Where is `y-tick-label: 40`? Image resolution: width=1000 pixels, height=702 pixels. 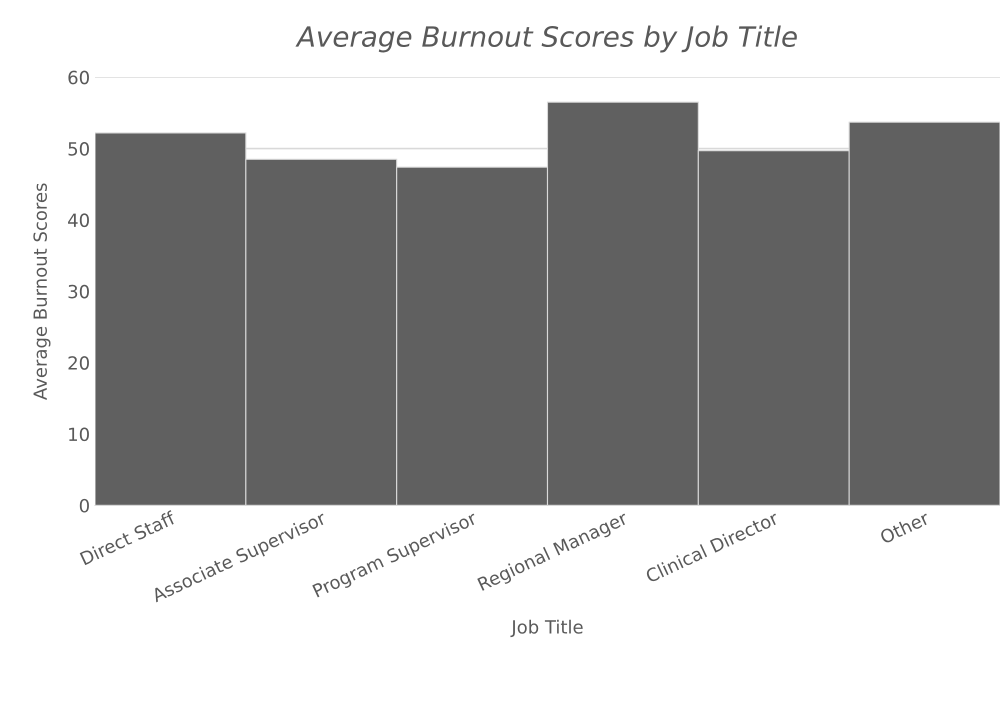 y-tick-label: 40 is located at coordinates (78, 220).